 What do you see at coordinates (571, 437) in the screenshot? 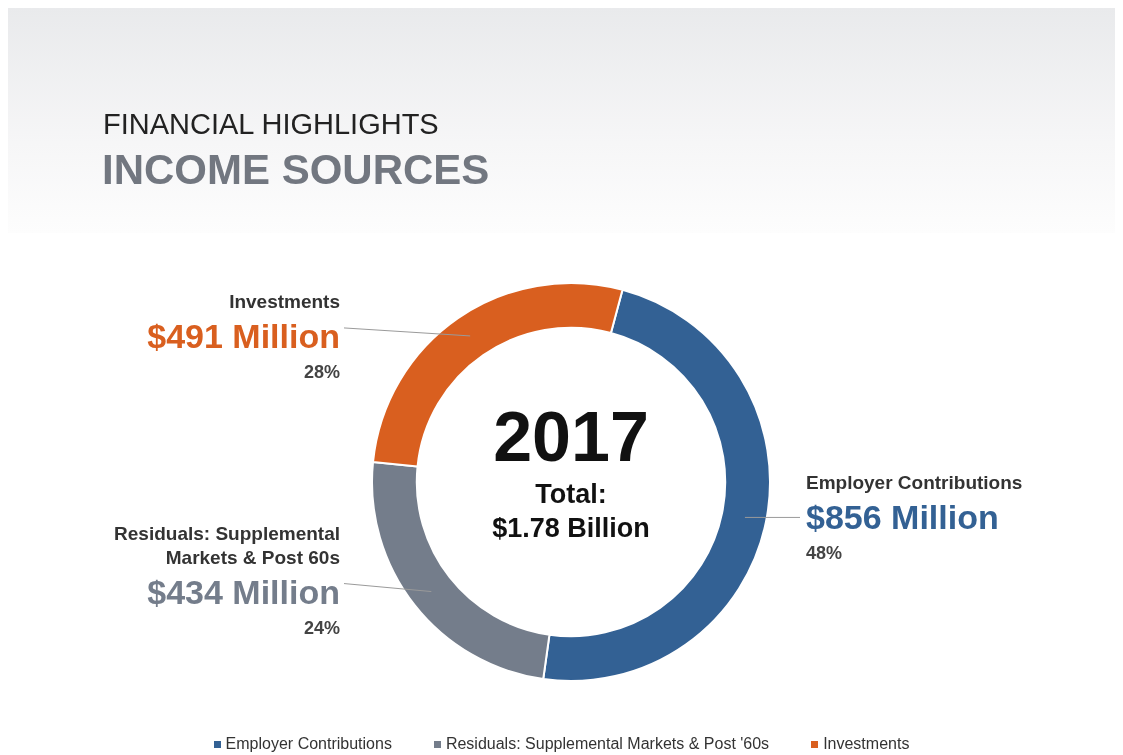
I see `text: 2017` at bounding box center [571, 437].